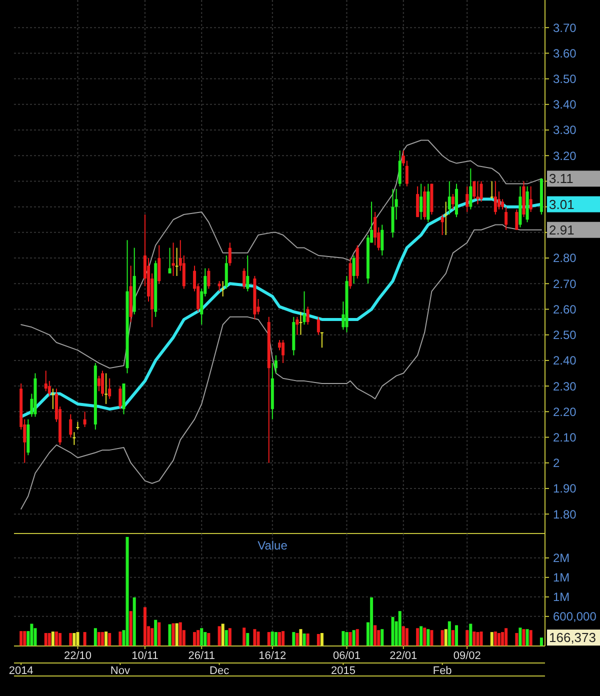 The image size is (600, 696). Describe the element at coordinates (565, 437) in the screenshot. I see `y-tick-label: 2.10` at that location.